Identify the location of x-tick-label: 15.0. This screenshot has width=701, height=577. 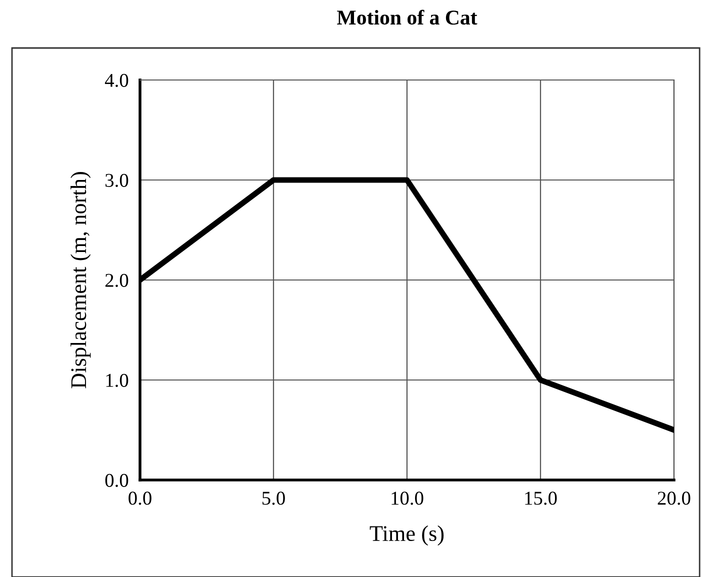
(541, 498).